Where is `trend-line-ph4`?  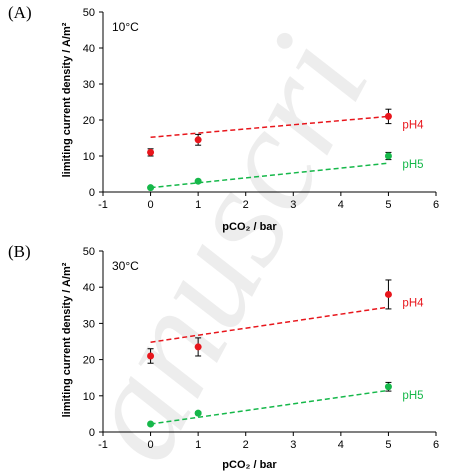 trend-line-ph4 is located at coordinates (269, 324).